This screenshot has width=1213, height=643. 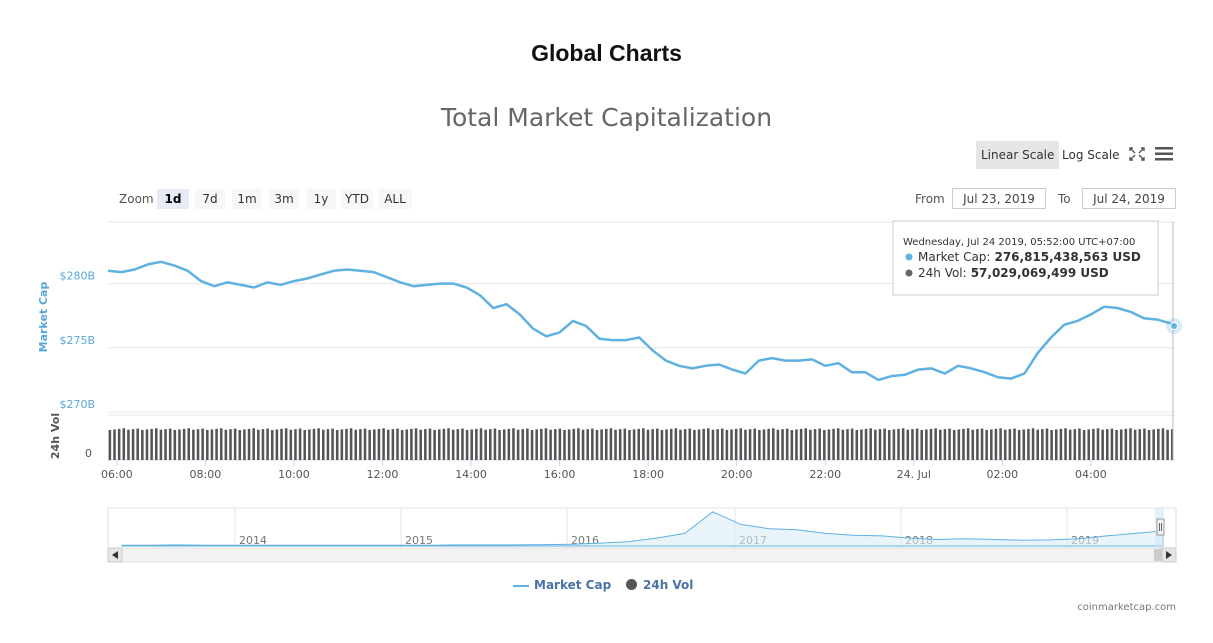 I want to click on navigator-handle, so click(x=1160, y=527).